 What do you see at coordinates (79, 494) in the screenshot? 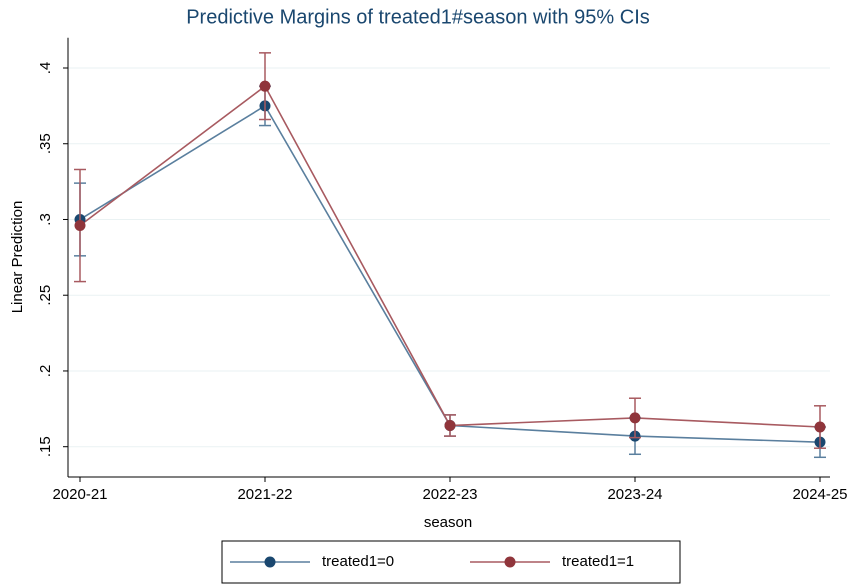
I see `x-tick-label: 2020-21` at bounding box center [79, 494].